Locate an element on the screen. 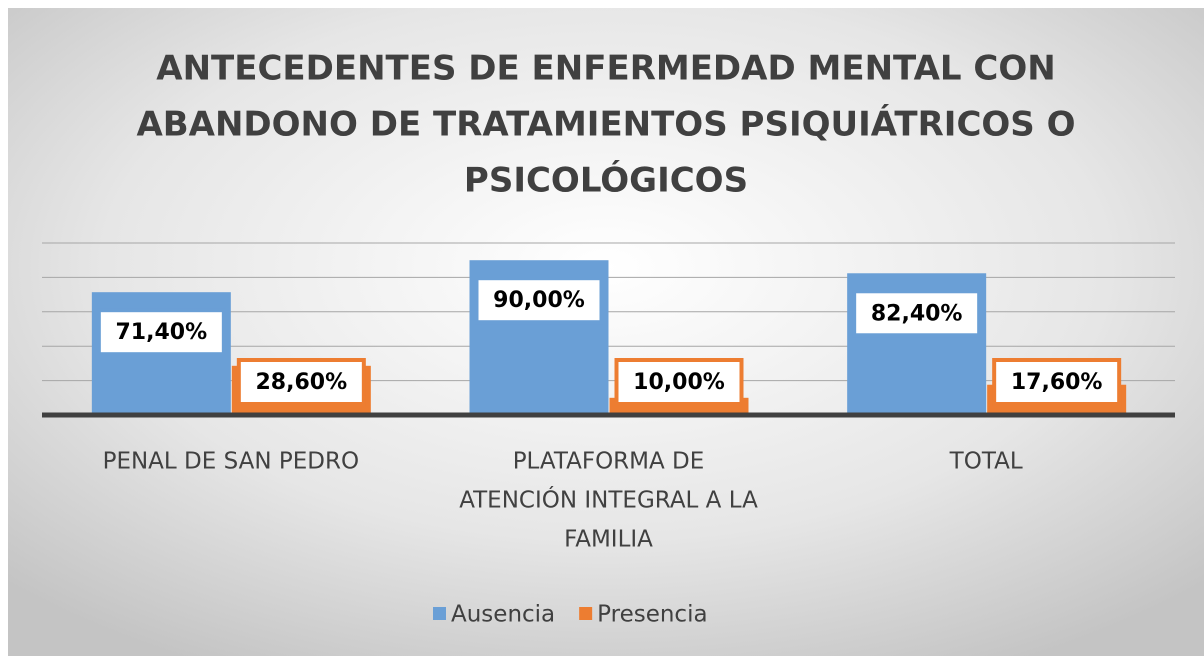 The height and width of the screenshot is (656, 1204). x-tick-label: PLATAFORMA DE is located at coordinates (609, 462).